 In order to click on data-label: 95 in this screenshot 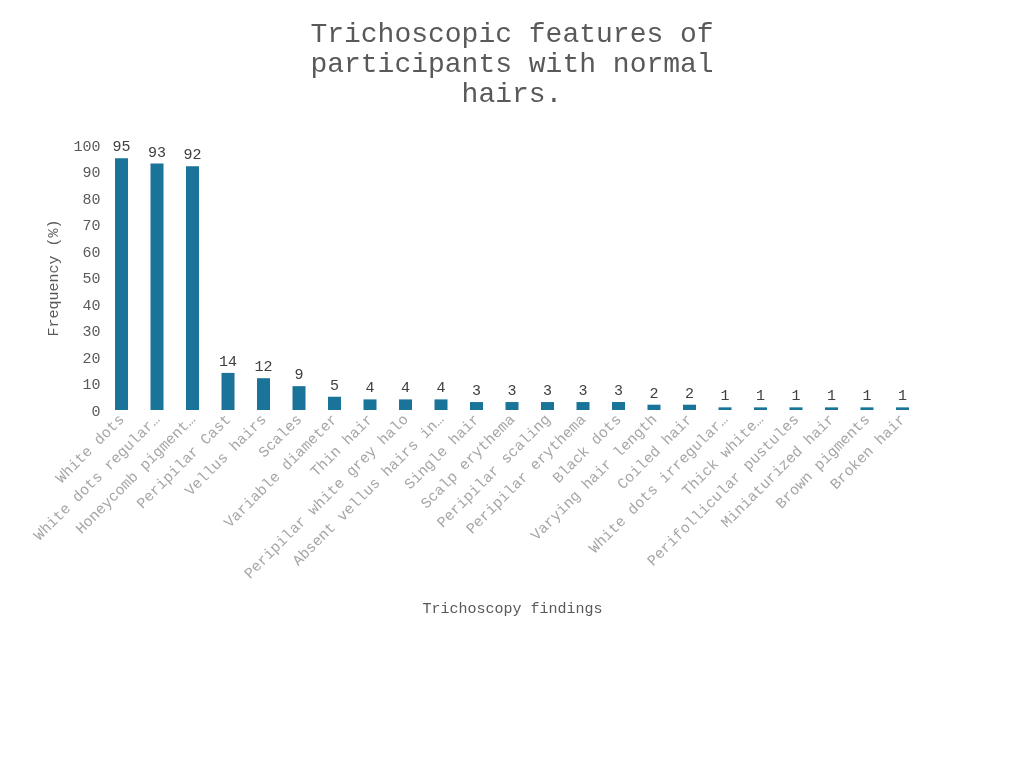, I will do `click(121, 148)`.